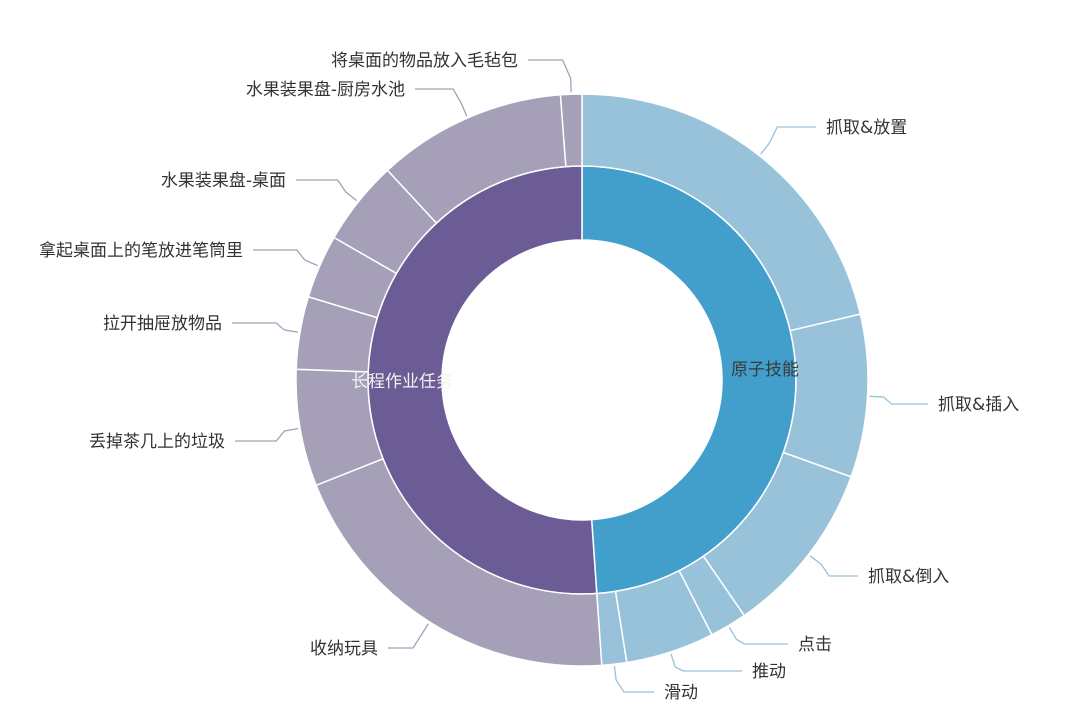 This screenshot has width=1080, height=720. I want to click on inner-label: 长程作业任务, so click(402, 382).